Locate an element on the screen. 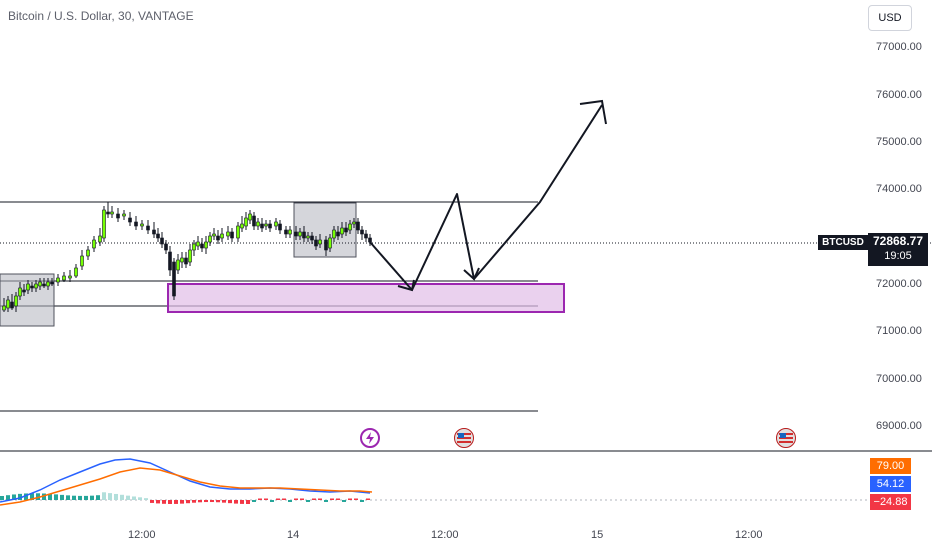 The width and height of the screenshot is (932, 550). price-tick: 72000.00 is located at coordinates (899, 284).